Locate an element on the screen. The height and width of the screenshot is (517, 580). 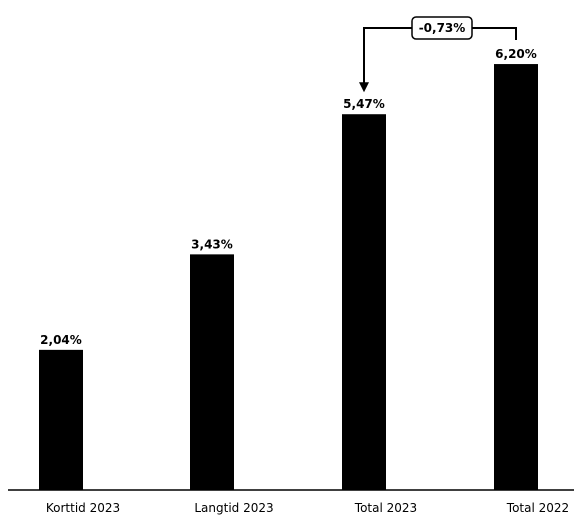
difference-annotation: -0,73% is located at coordinates (438, 54).